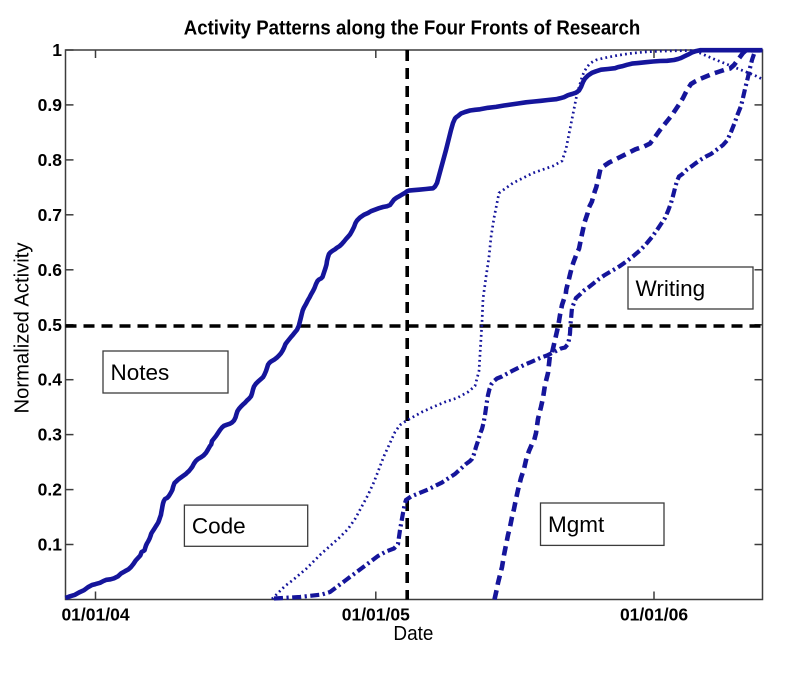 The width and height of the screenshot is (789, 677). What do you see at coordinates (50, 105) in the screenshot?
I see `svg-text: 0.9` at bounding box center [50, 105].